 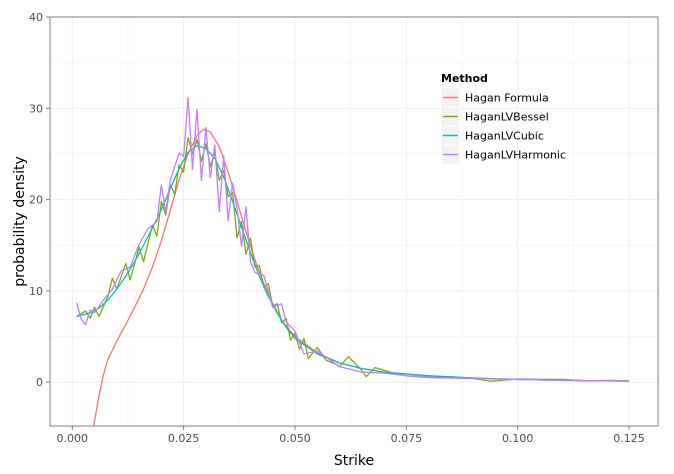 I want to click on x-axis: 0.000 0.025 0.050 0.075 0.100 0.125, so click(x=351, y=435).